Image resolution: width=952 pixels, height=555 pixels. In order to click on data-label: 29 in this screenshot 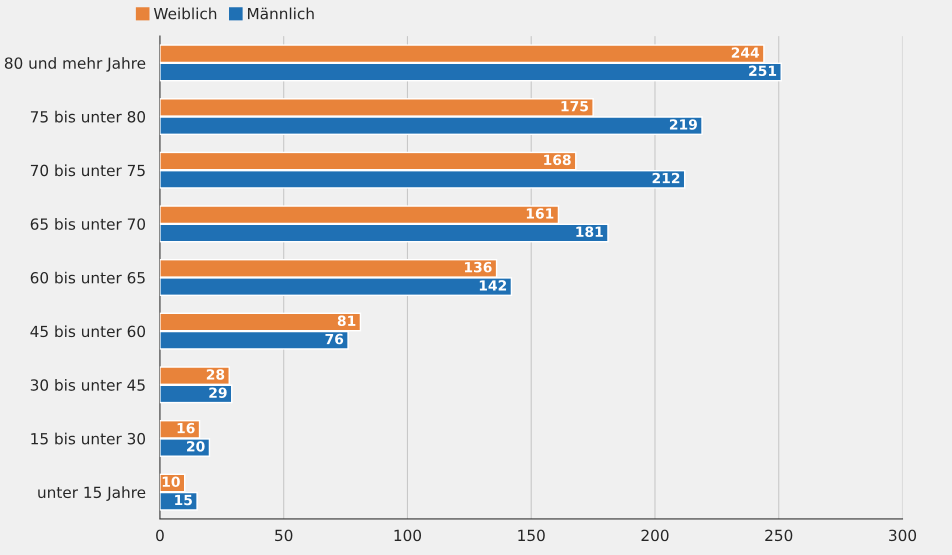, I will do `click(218, 392)`.